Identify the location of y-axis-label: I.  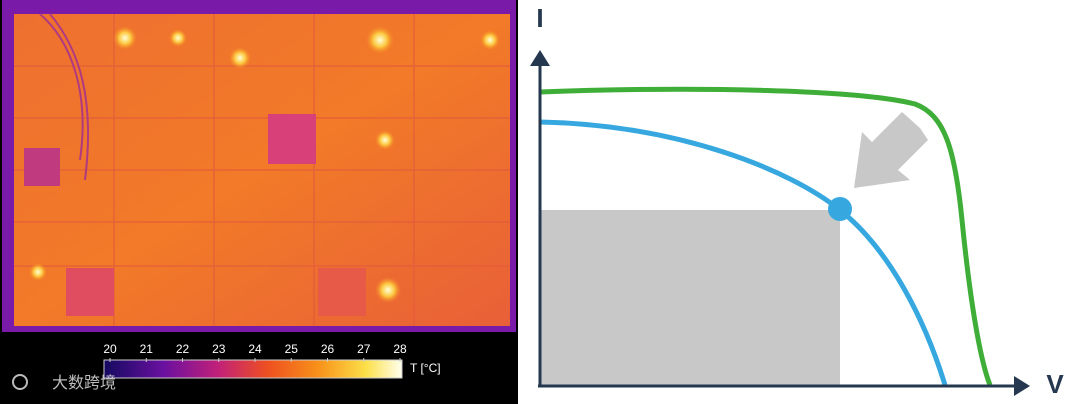
(539, 18).